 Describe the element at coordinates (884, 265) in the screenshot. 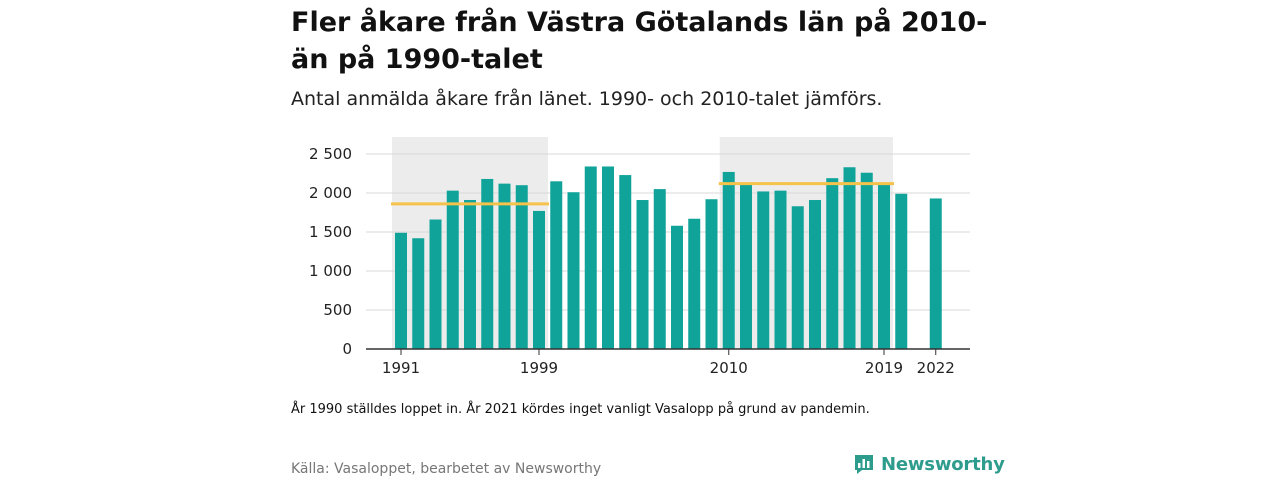

I see `bar-2019` at that location.